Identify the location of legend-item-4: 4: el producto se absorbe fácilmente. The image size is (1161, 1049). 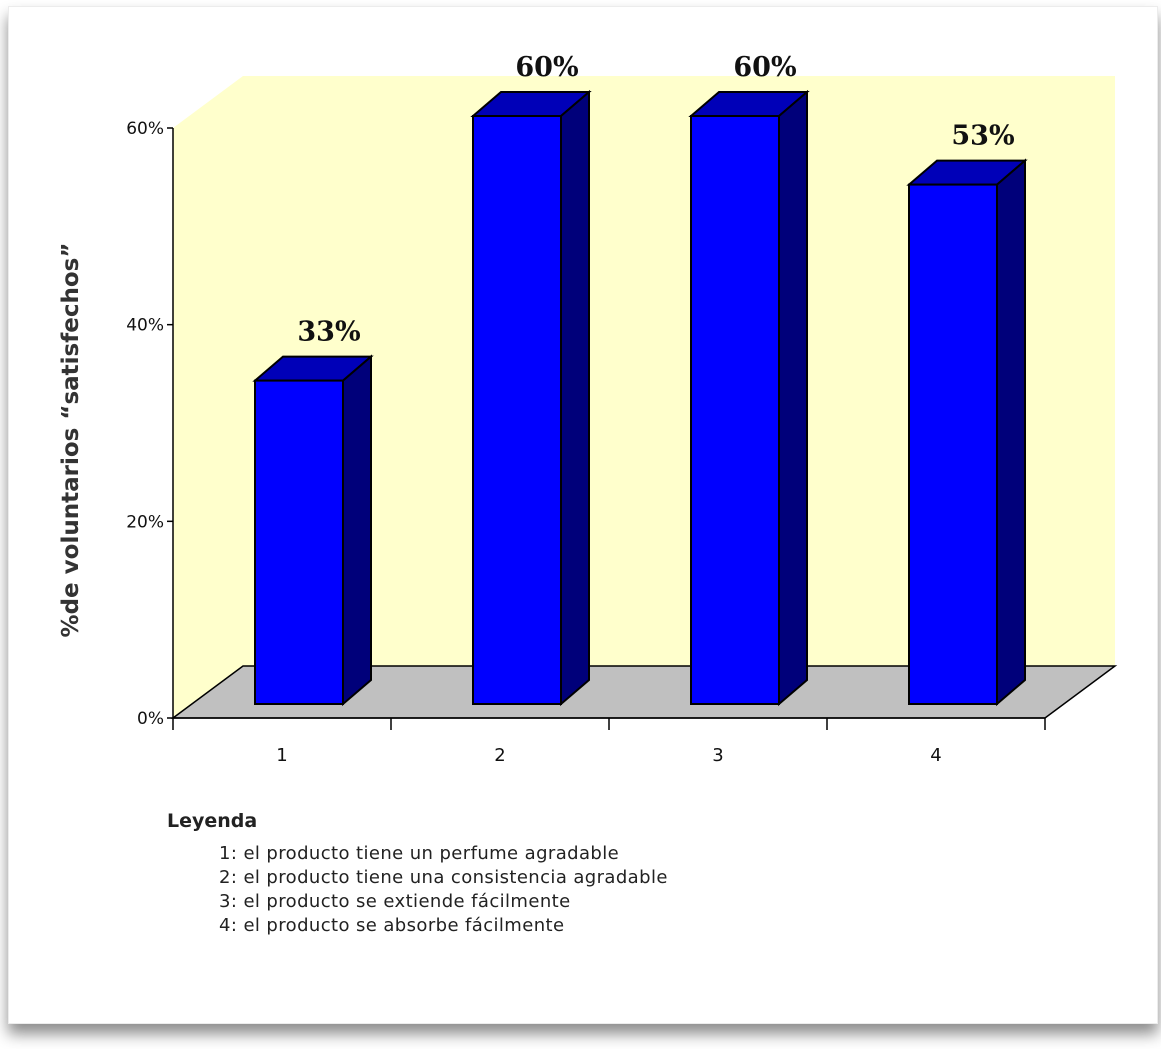
(392, 925).